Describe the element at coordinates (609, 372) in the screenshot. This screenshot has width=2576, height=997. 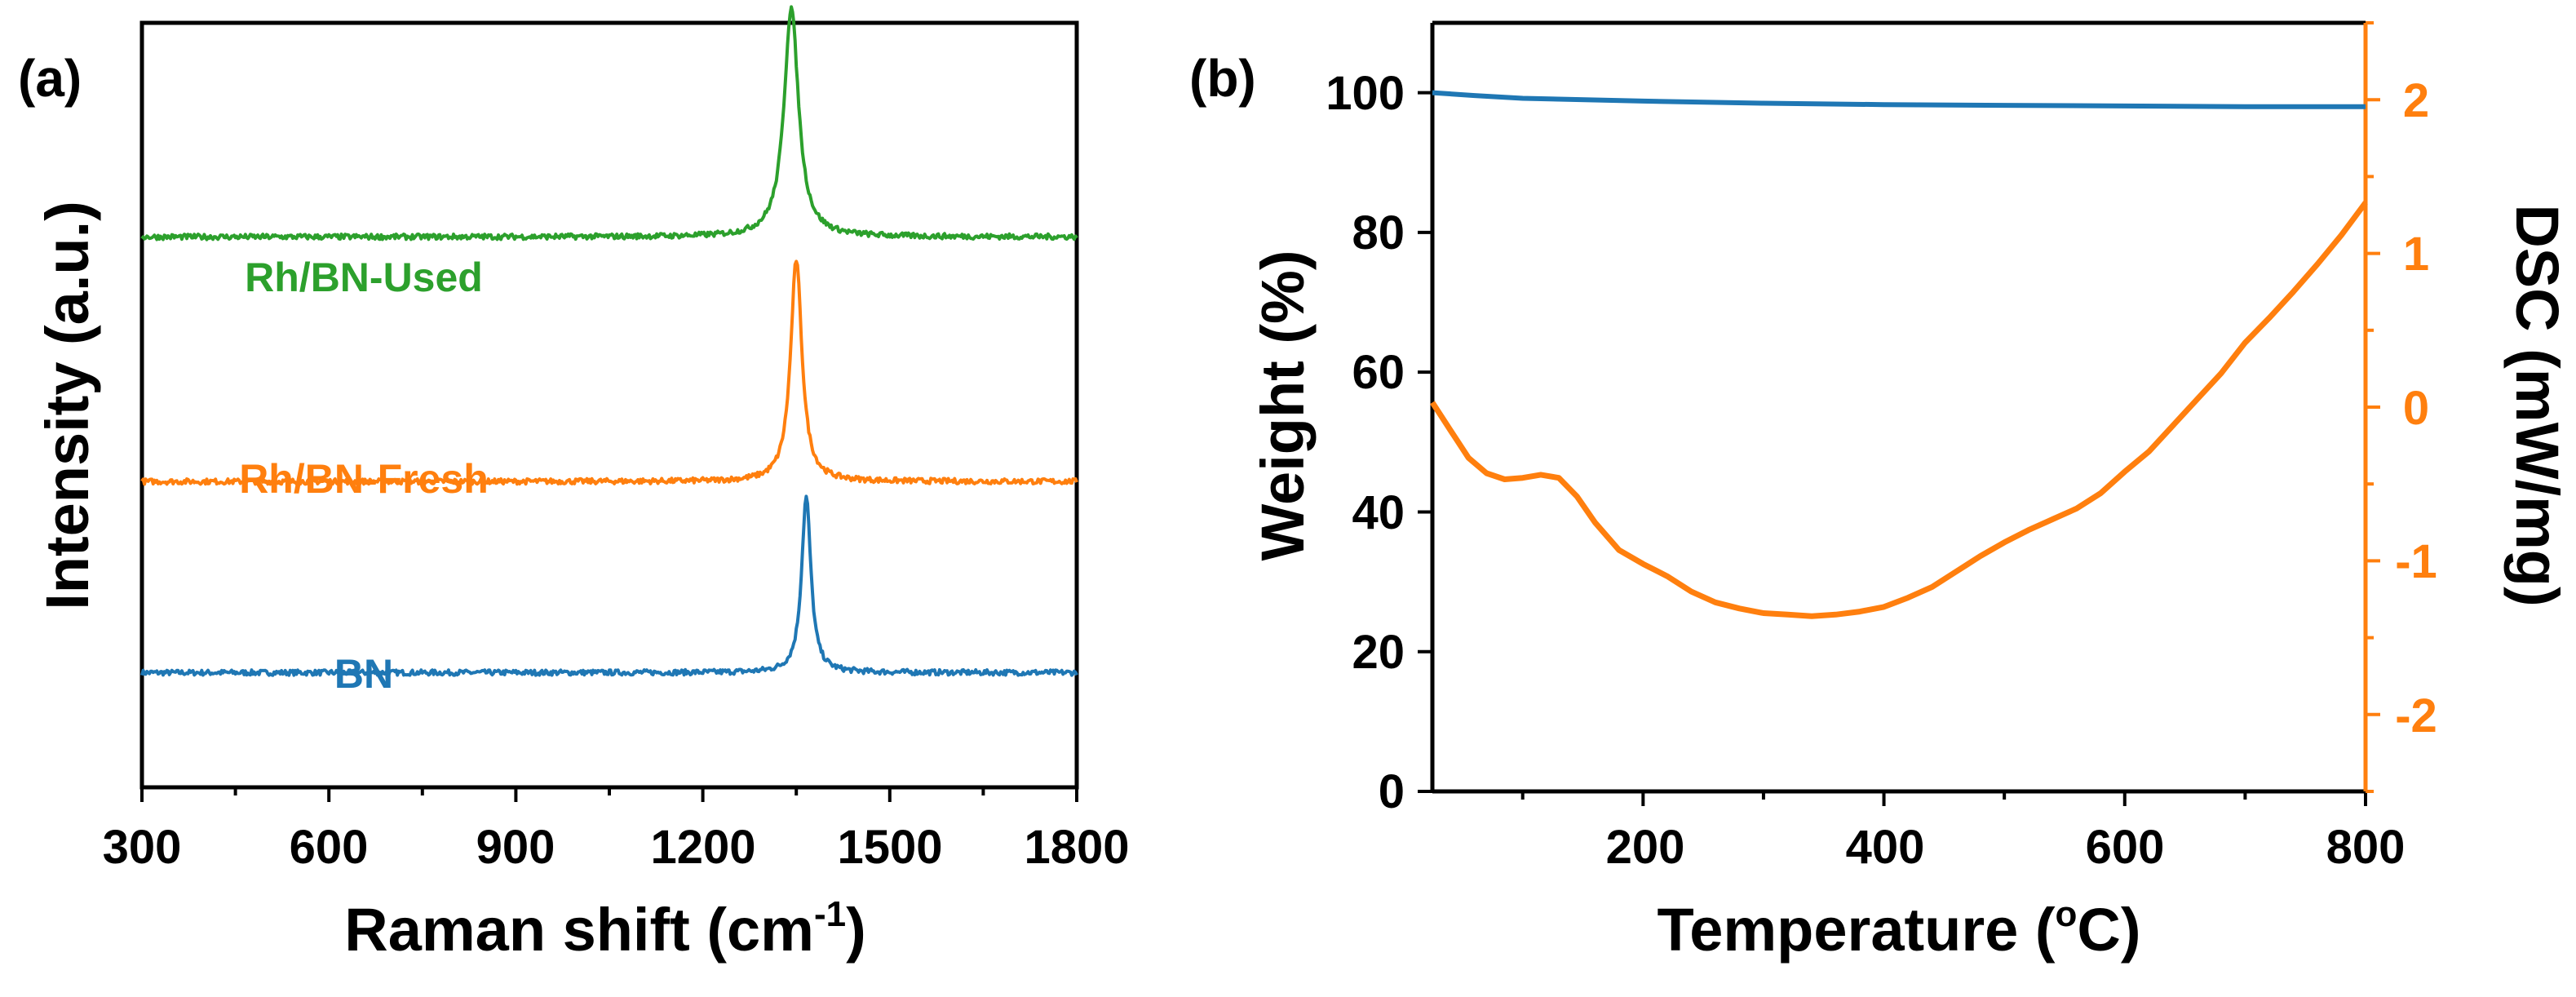
I see `series-line-rh-bn-fresh` at that location.